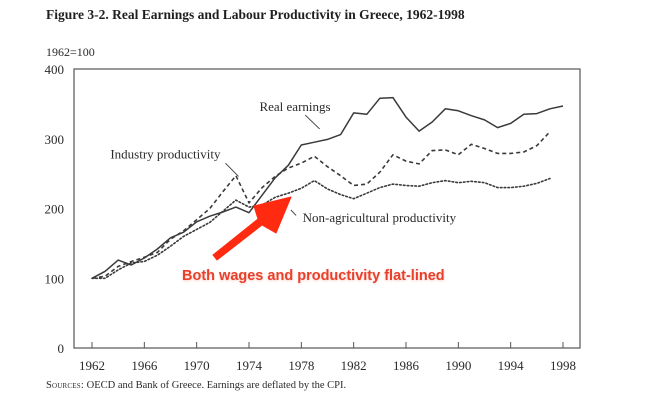 The image size is (650, 401). What do you see at coordinates (61, 348) in the screenshot?
I see `y-tick-label: 0` at bounding box center [61, 348].